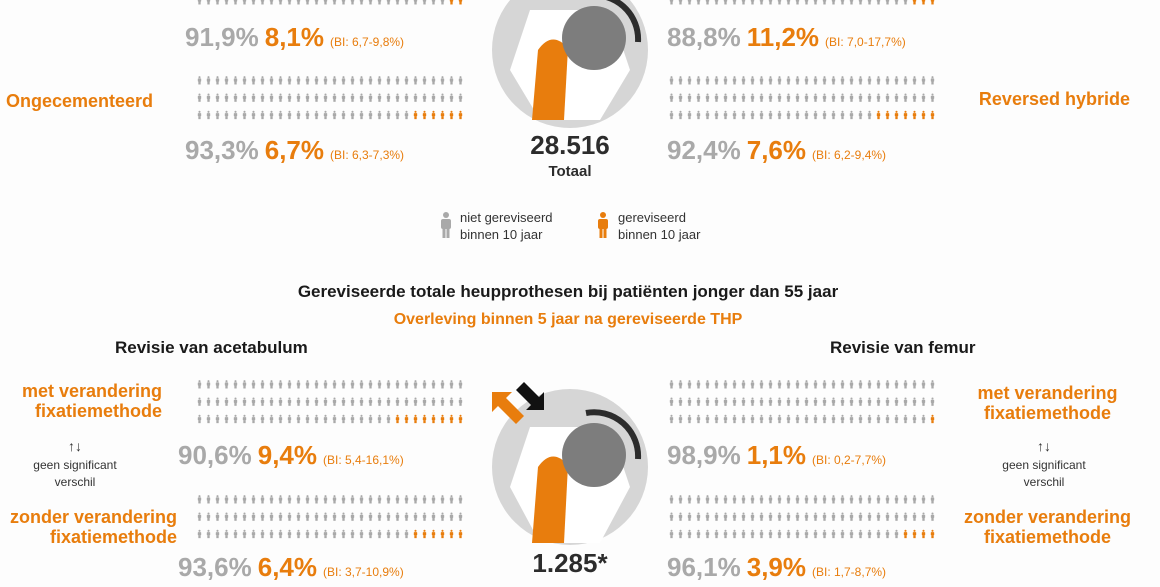 The width and height of the screenshot is (1160, 587). Describe the element at coordinates (446, 225) in the screenshot. I see `person-grey-icon` at that location.